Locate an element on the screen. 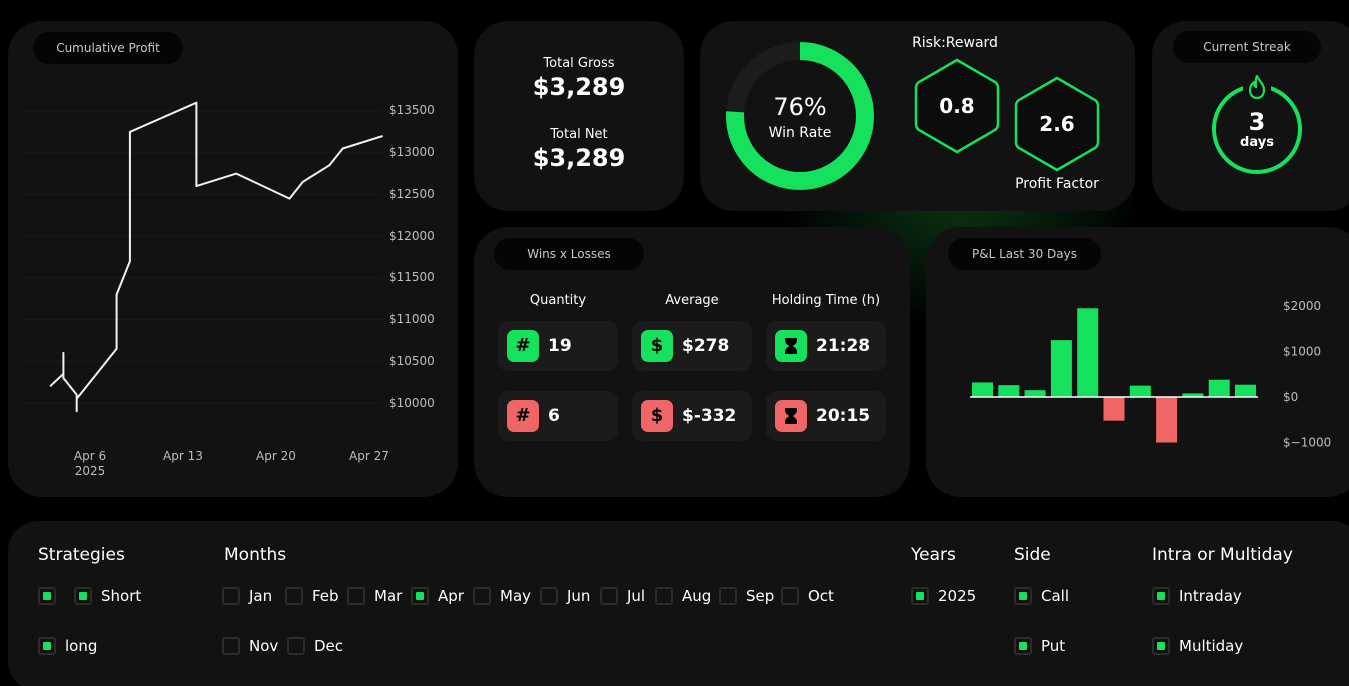 The width and height of the screenshot is (1349, 686). month-checkbox-jan: Jan is located at coordinates (247, 596).